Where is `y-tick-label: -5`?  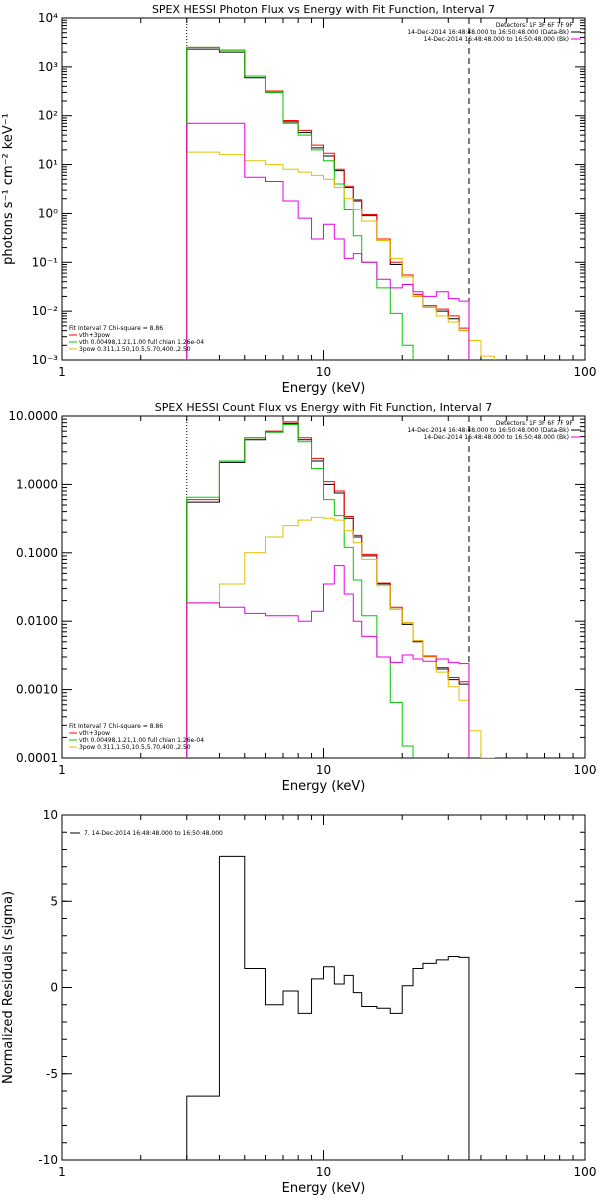 y-tick-label: -5 is located at coordinates (52, 1074).